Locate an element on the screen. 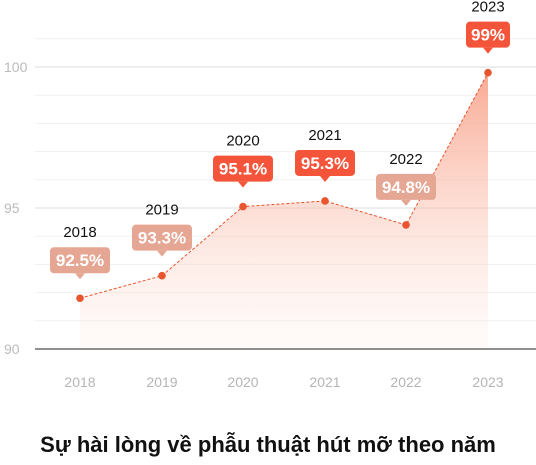 The height and width of the screenshot is (465, 536). value-label: 94.8% is located at coordinates (406, 189).